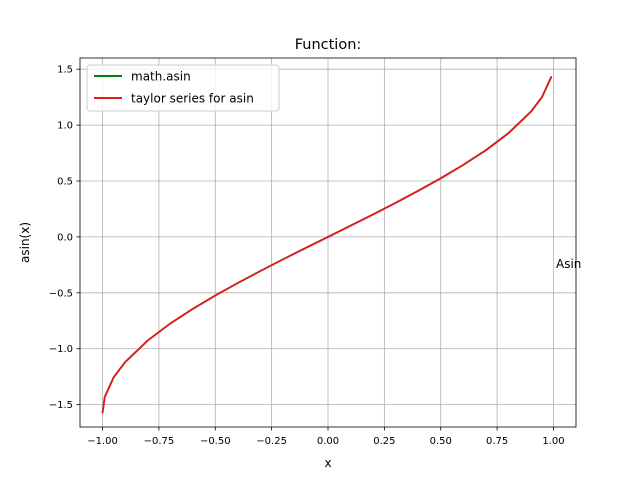 The width and height of the screenshot is (640, 480). Describe the element at coordinates (441, 441) in the screenshot. I see `x-tick-label: 0.50` at that location.